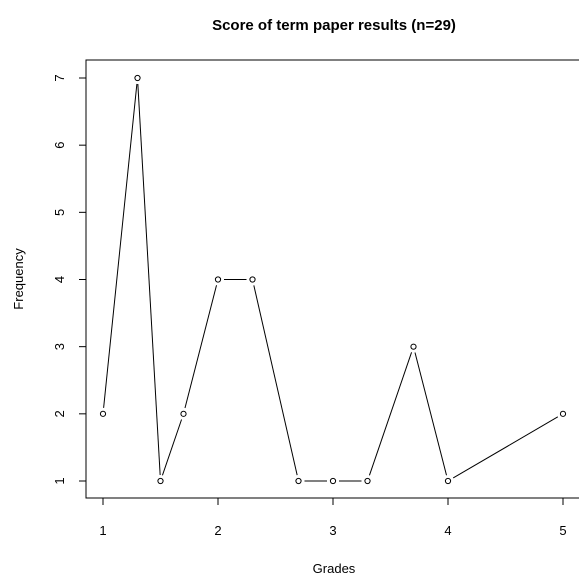 The width and height of the screenshot is (579, 578). Describe the element at coordinates (18, 279) in the screenshot. I see `y-axis-label: Frequency` at that location.